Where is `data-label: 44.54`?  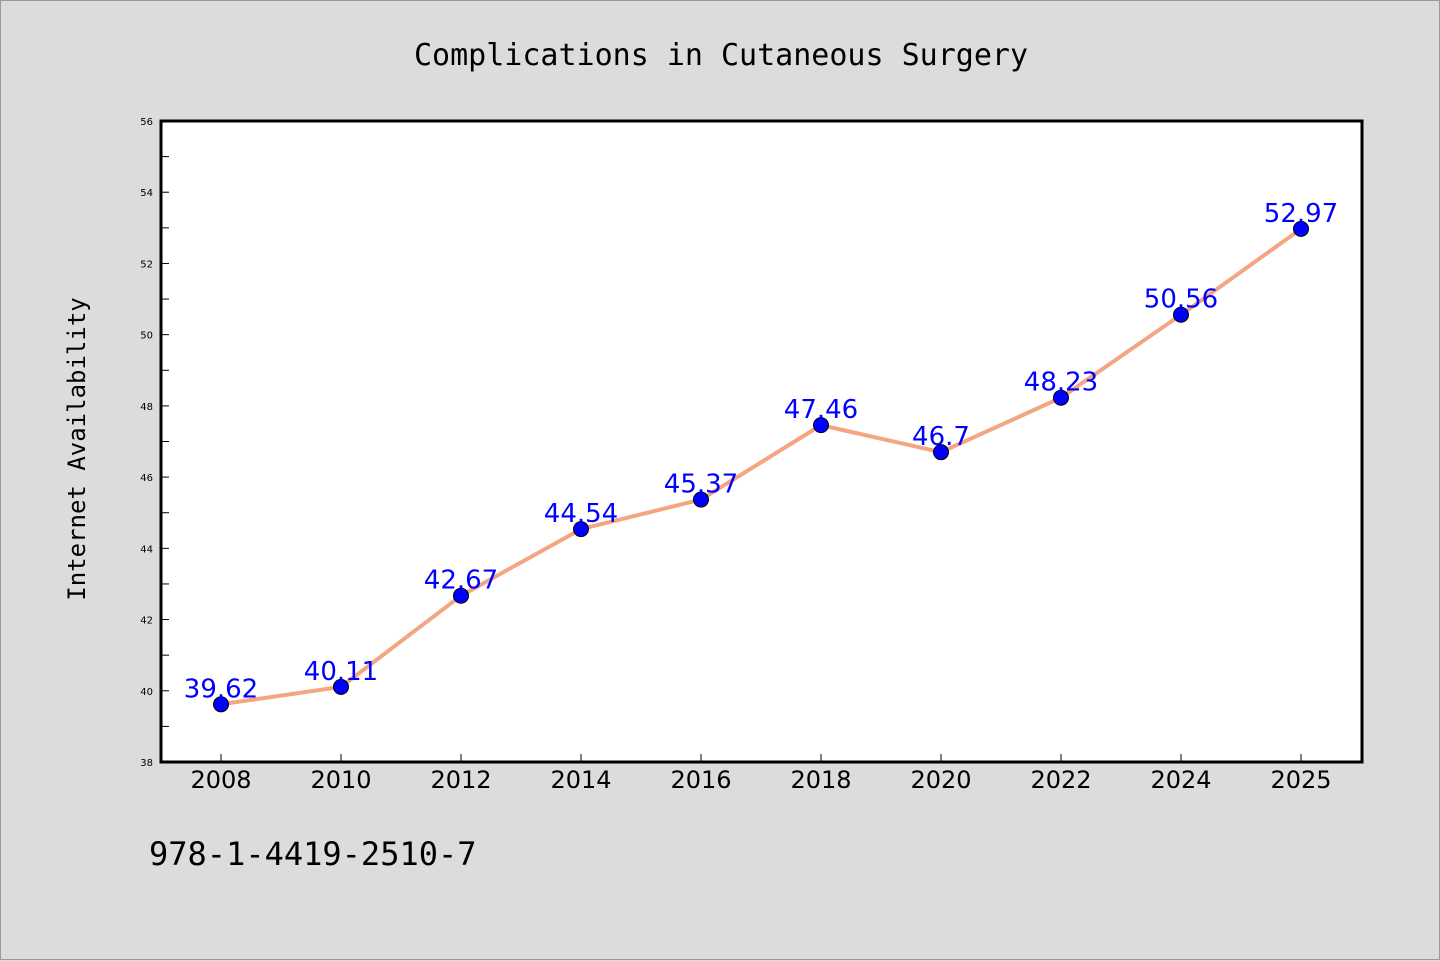 data-label: 44.54 is located at coordinates (581, 514).